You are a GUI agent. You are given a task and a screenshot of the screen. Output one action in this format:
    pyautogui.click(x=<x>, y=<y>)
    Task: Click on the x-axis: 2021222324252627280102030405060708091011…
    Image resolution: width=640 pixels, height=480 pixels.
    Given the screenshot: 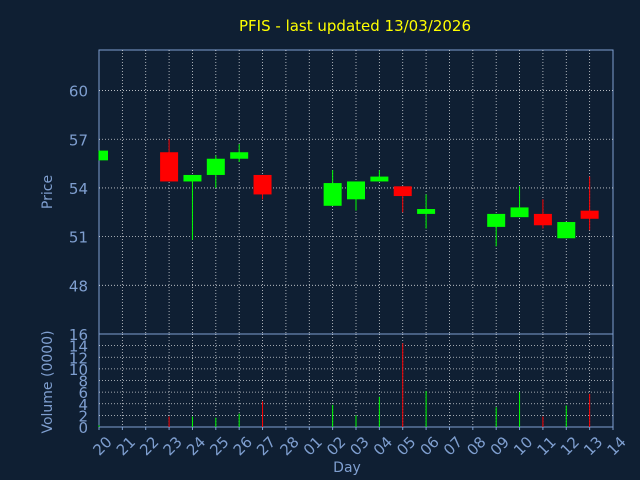 What is the action you would take?
    pyautogui.click(x=360, y=443)
    